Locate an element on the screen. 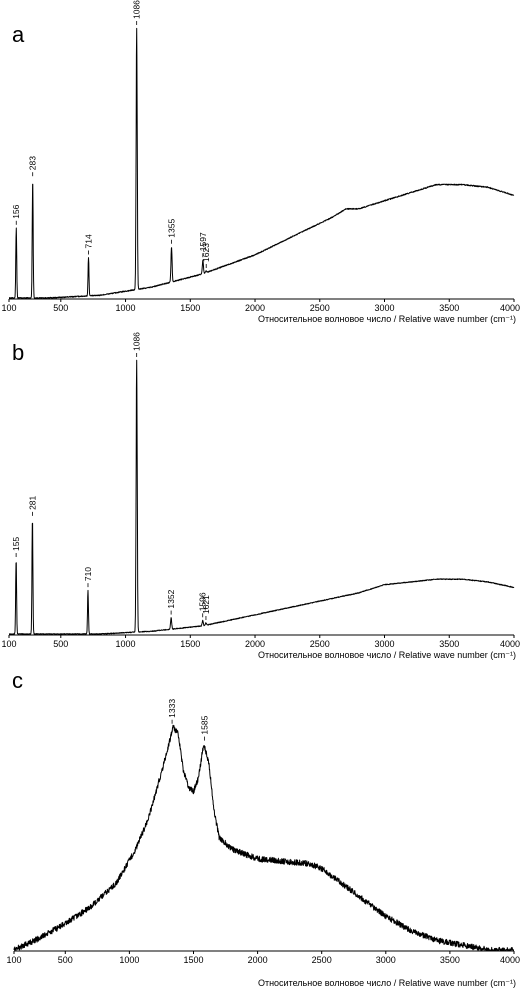  peak-label: 283 is located at coordinates (33, 163).